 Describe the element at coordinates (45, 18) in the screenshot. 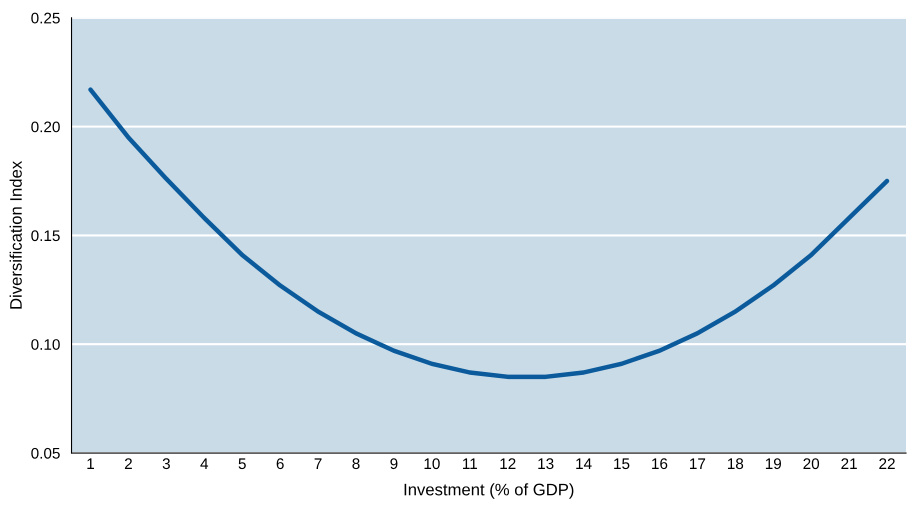

I see `y-tick-label: 0.25` at that location.